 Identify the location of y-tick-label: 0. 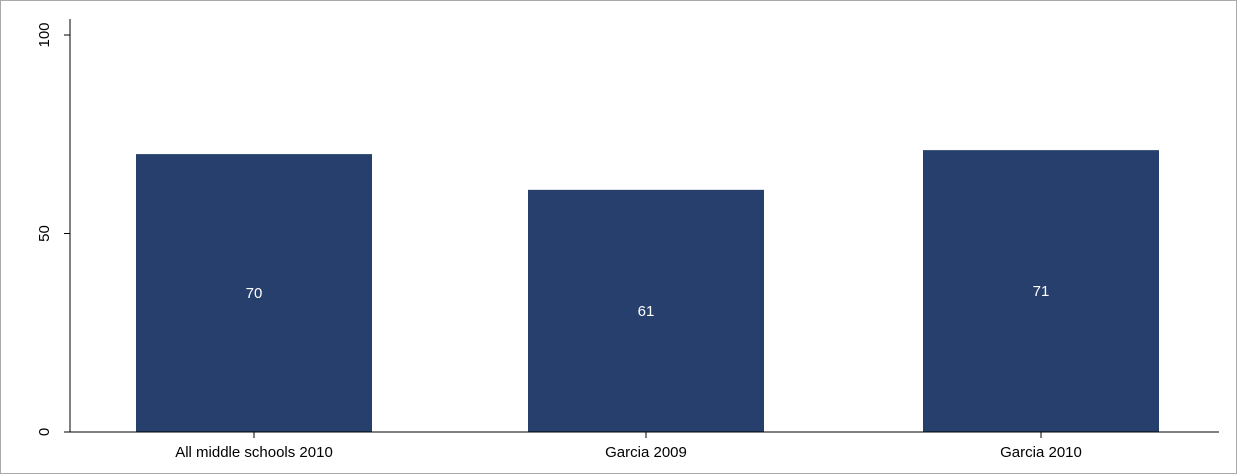
(44, 432).